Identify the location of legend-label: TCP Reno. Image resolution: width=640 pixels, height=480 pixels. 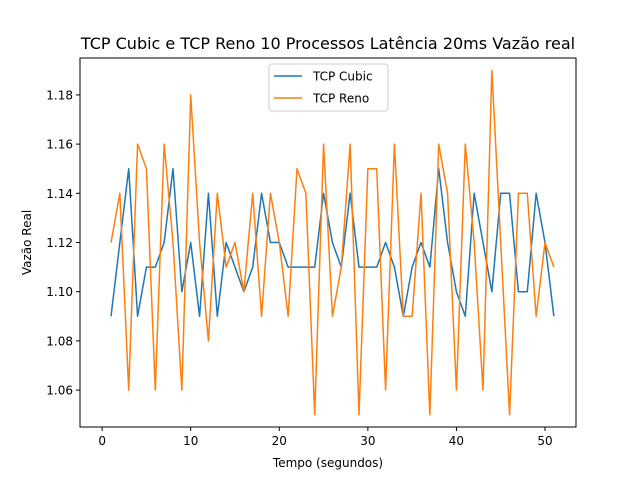
(340, 99).